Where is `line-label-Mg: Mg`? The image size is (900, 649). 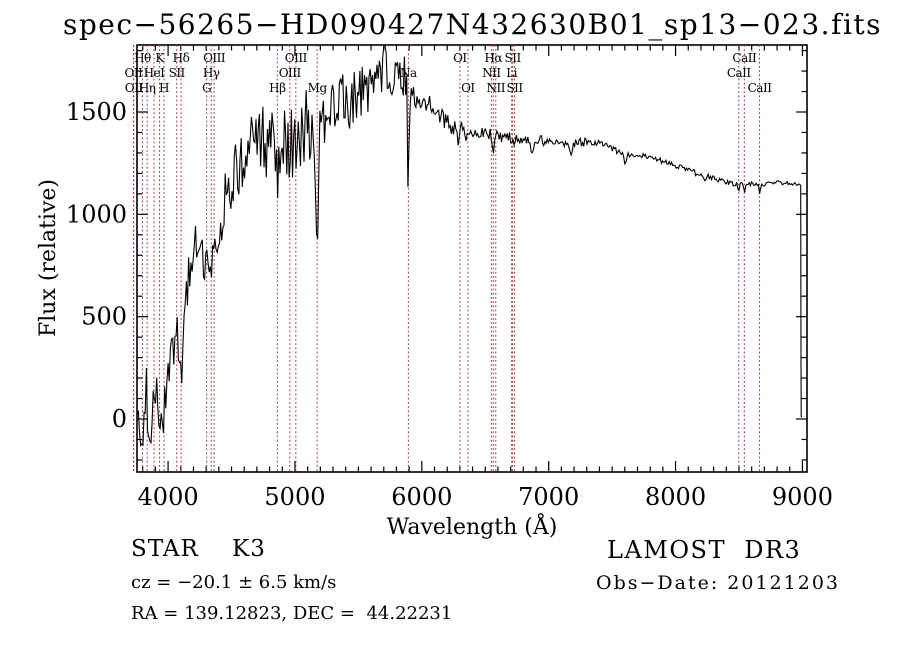
line-label-Mg: Mg is located at coordinates (318, 88).